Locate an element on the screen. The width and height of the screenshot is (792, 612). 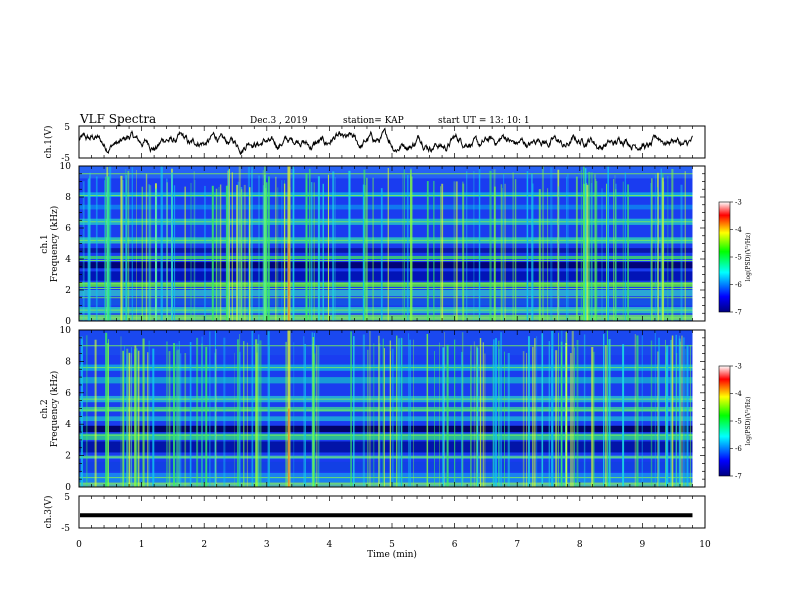
time-tick-label: 5 is located at coordinates (392, 545).